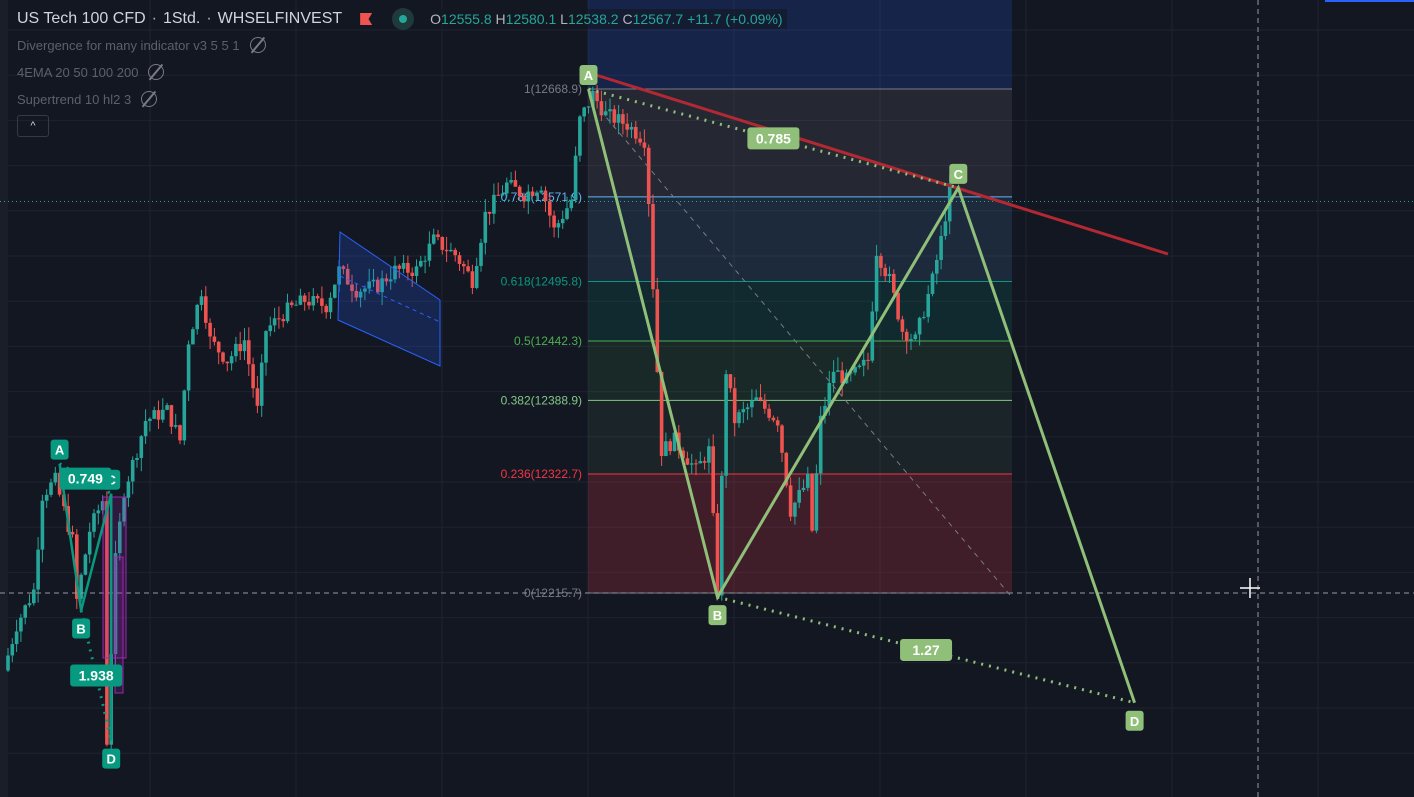  Describe the element at coordinates (111, 758) in the screenshot. I see `pattern-small-point-badge` at that location.